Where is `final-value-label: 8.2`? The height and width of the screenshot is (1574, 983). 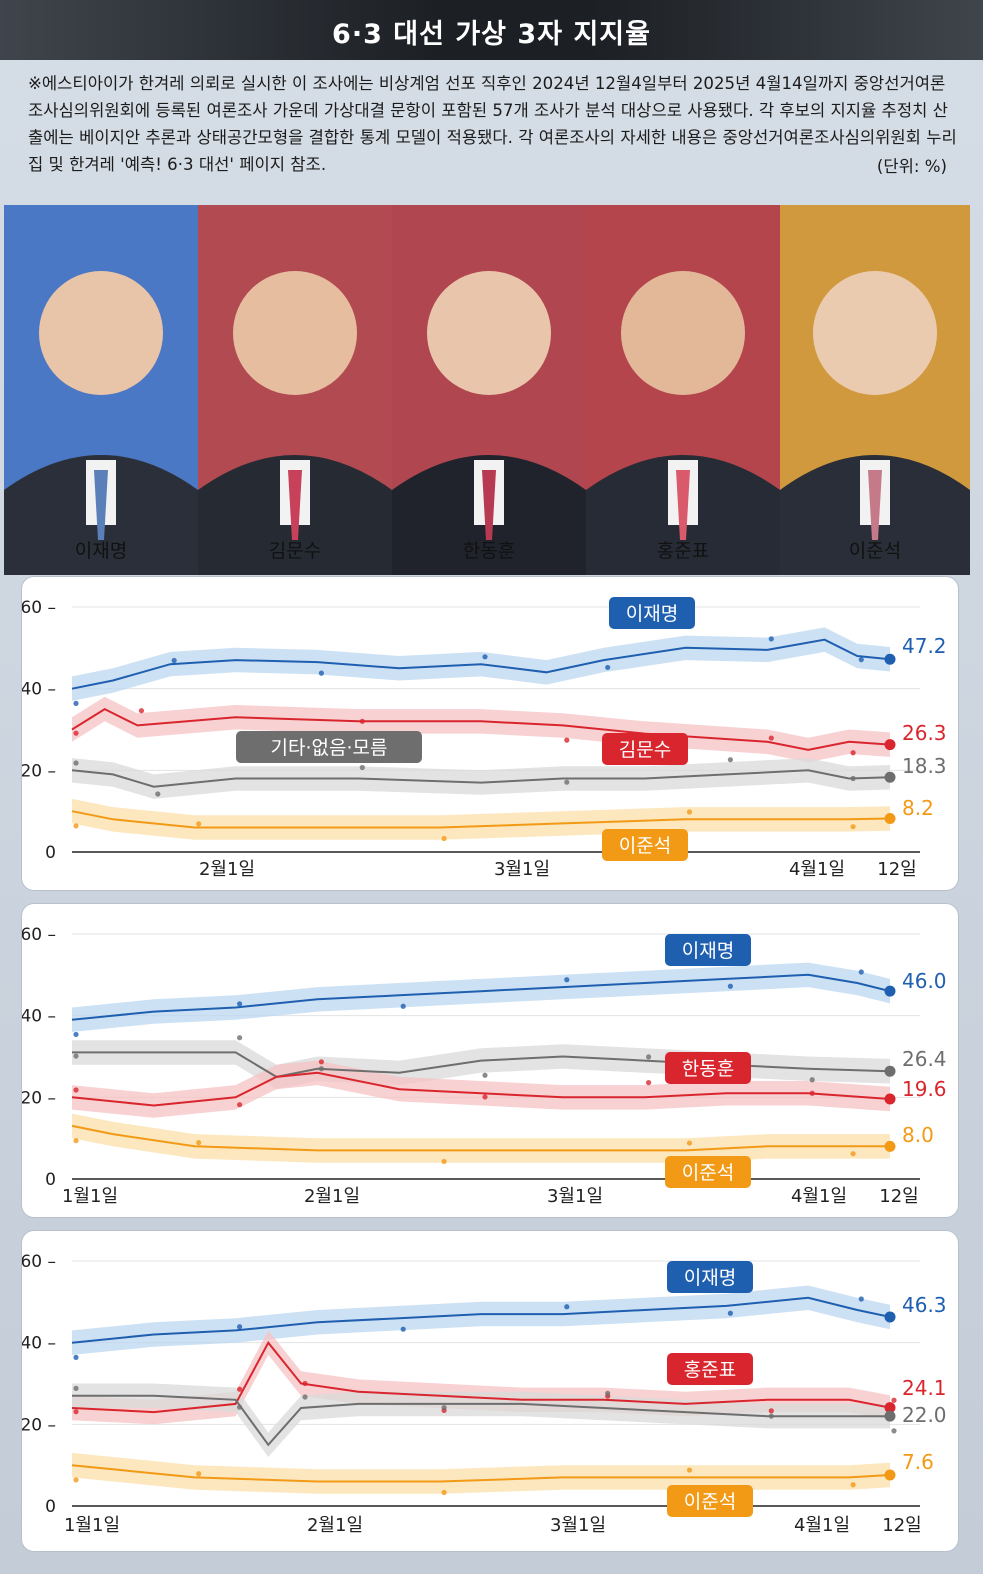 final-value-label: 8.2 is located at coordinates (918, 808).